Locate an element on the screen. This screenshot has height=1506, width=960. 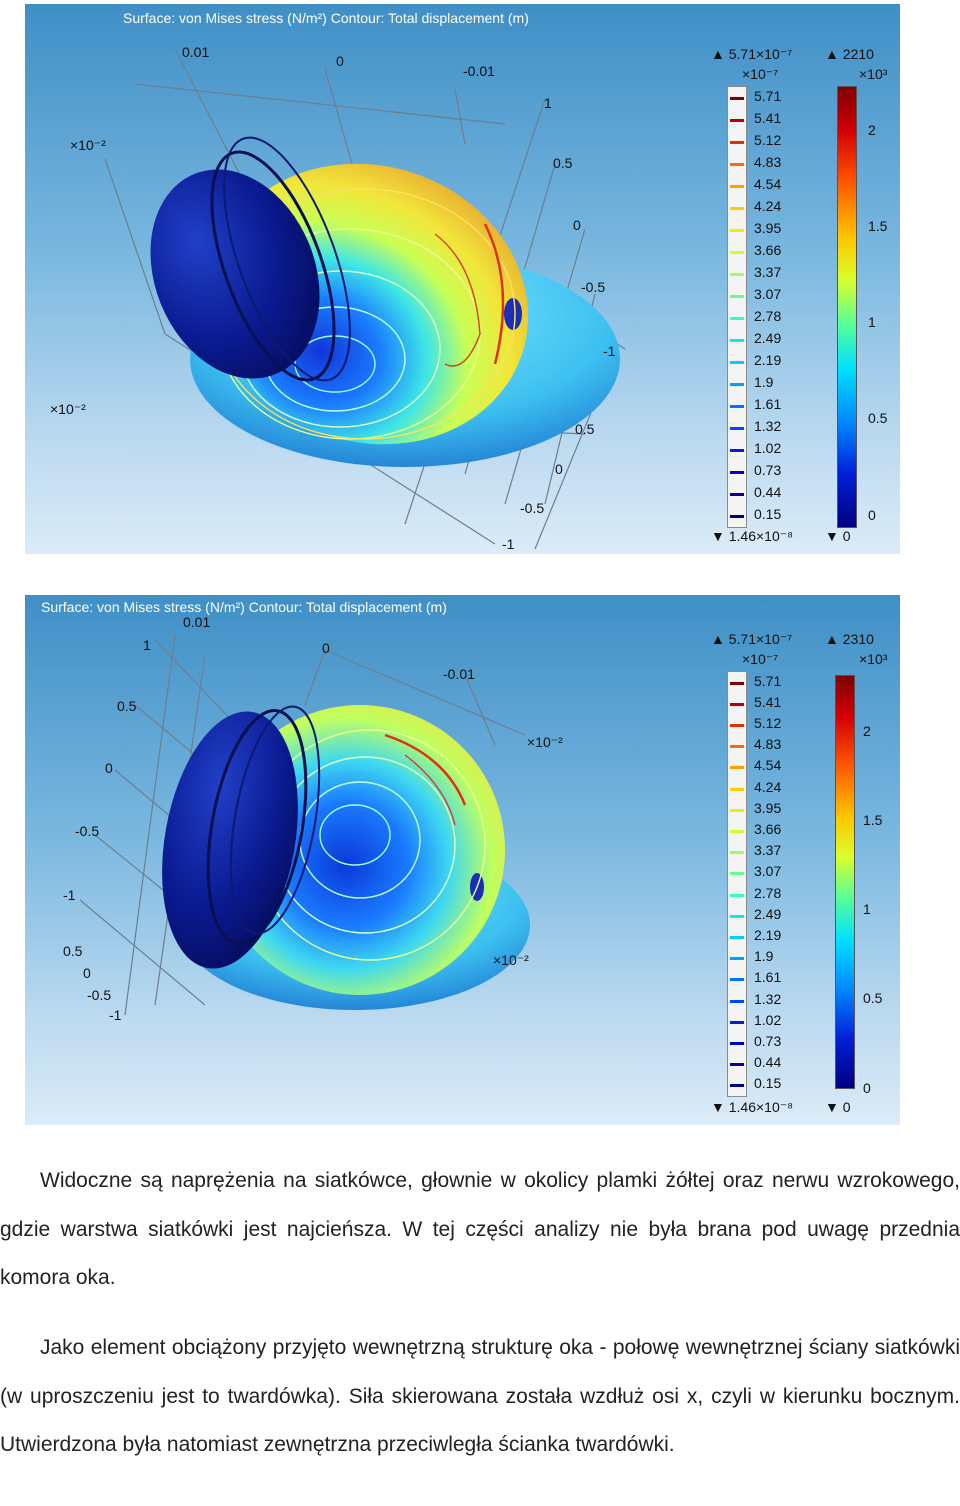
contour-level-label: 0.73 is located at coordinates (768, 1041).